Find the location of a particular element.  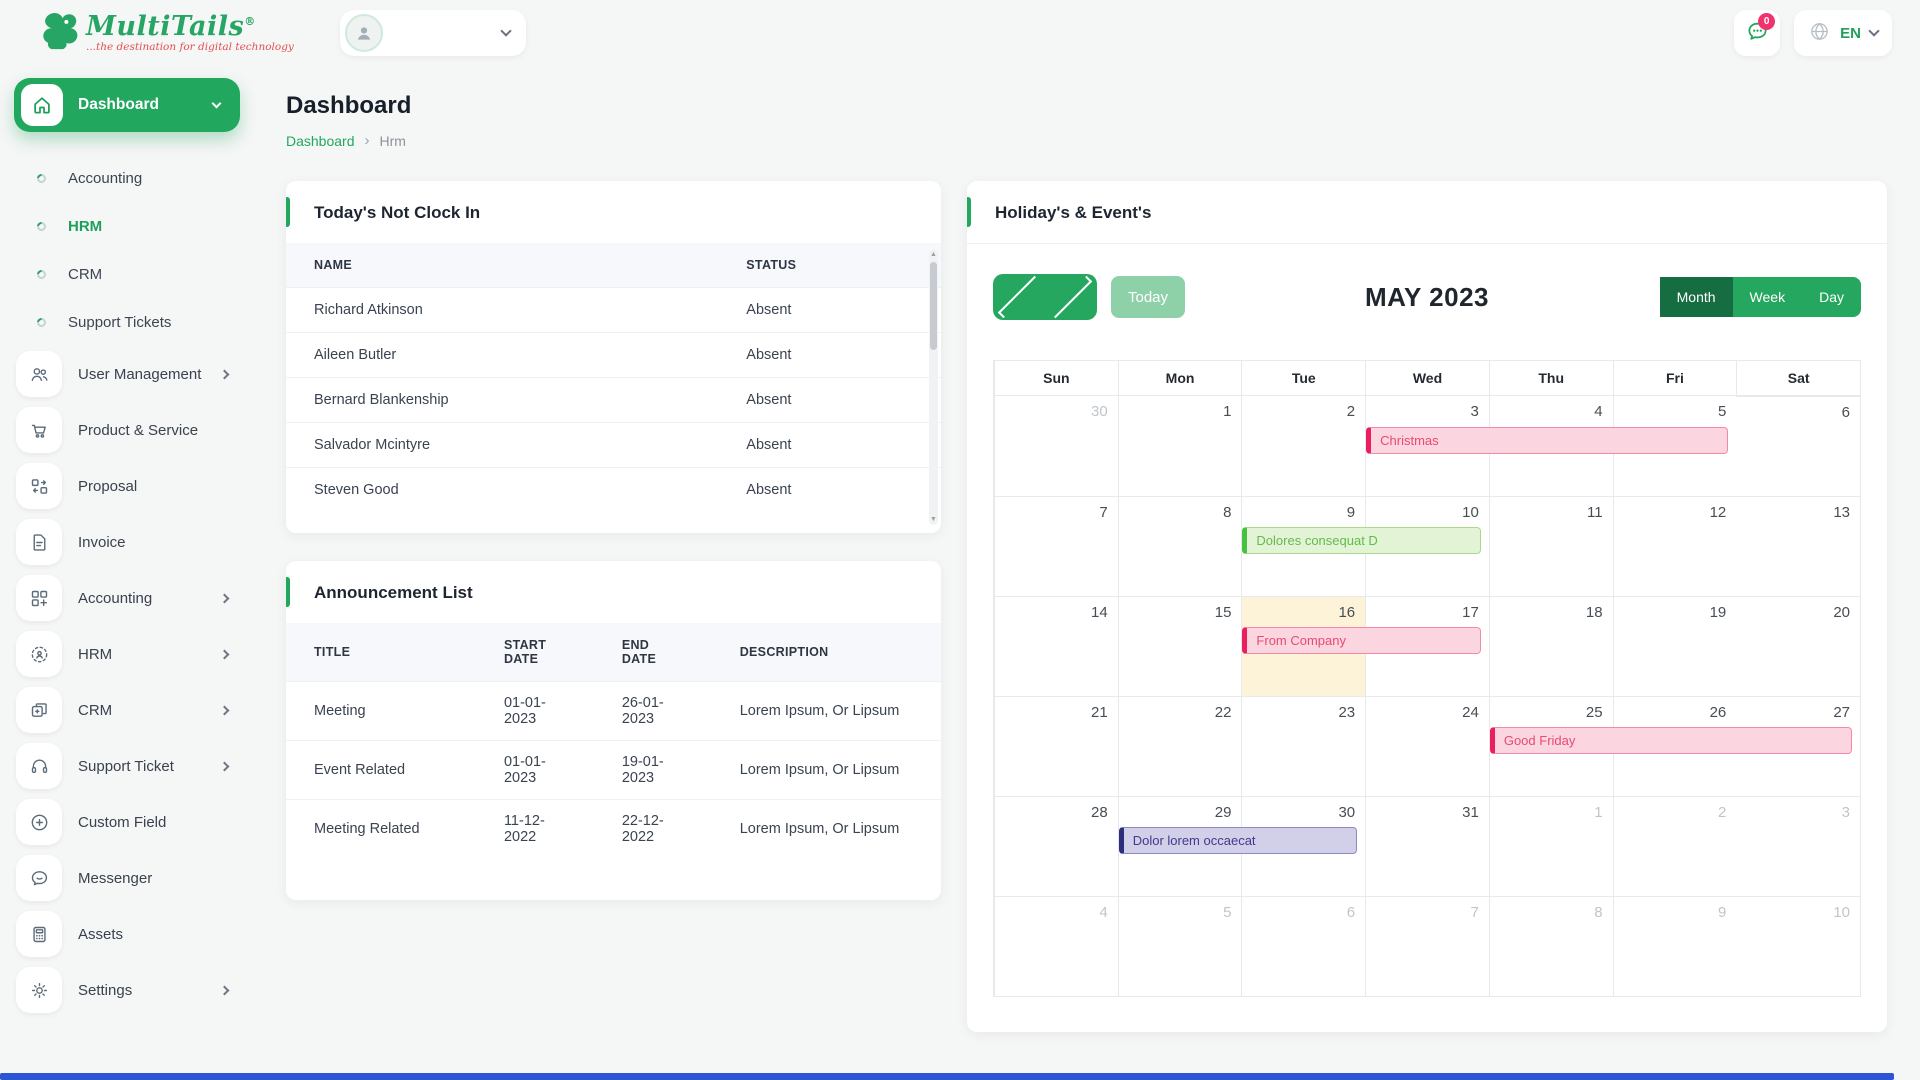

breadcrumb: Dashboard › Hrm is located at coordinates (1094, 140).